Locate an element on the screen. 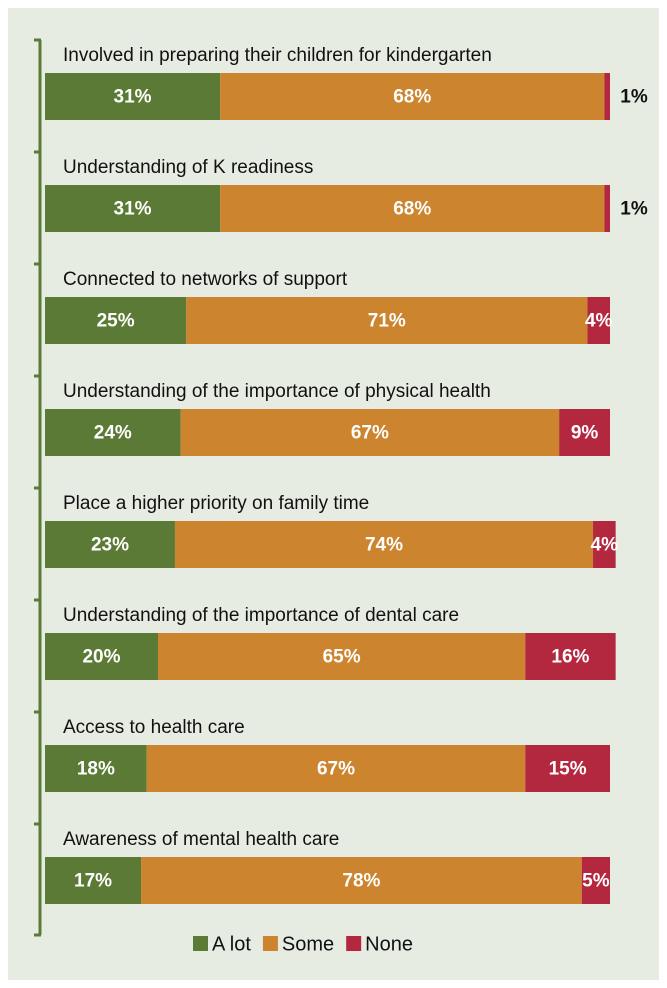 Image resolution: width=667 pixels, height=988 pixels. value-label: 23% is located at coordinates (110, 545).